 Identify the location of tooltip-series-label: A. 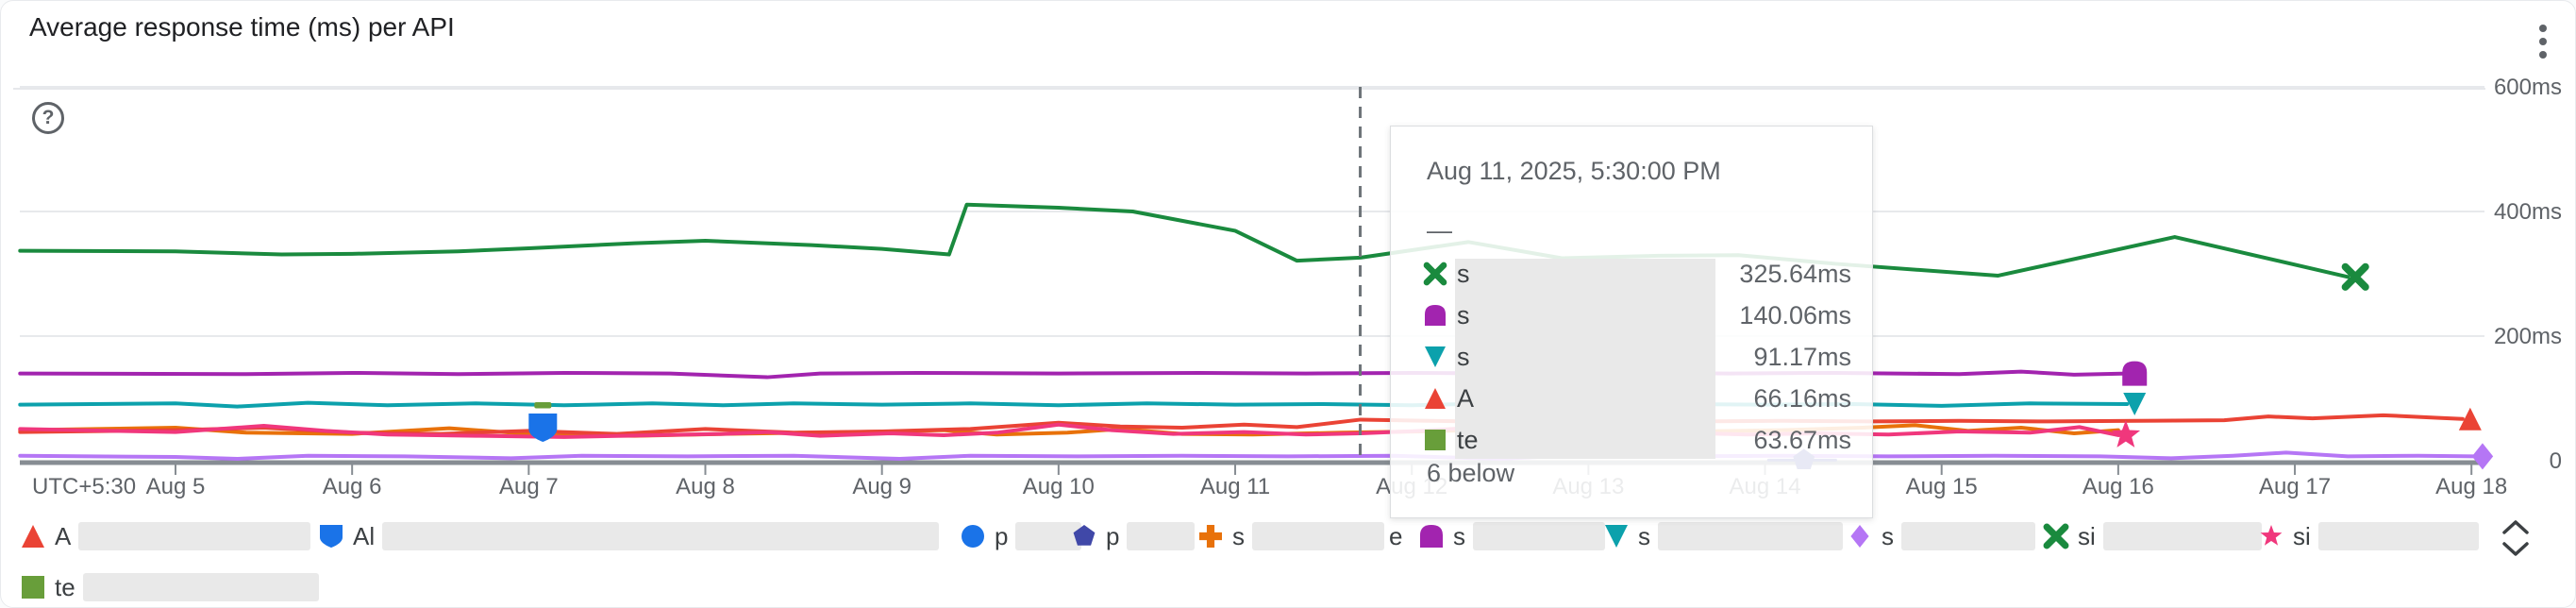
(1466, 398).